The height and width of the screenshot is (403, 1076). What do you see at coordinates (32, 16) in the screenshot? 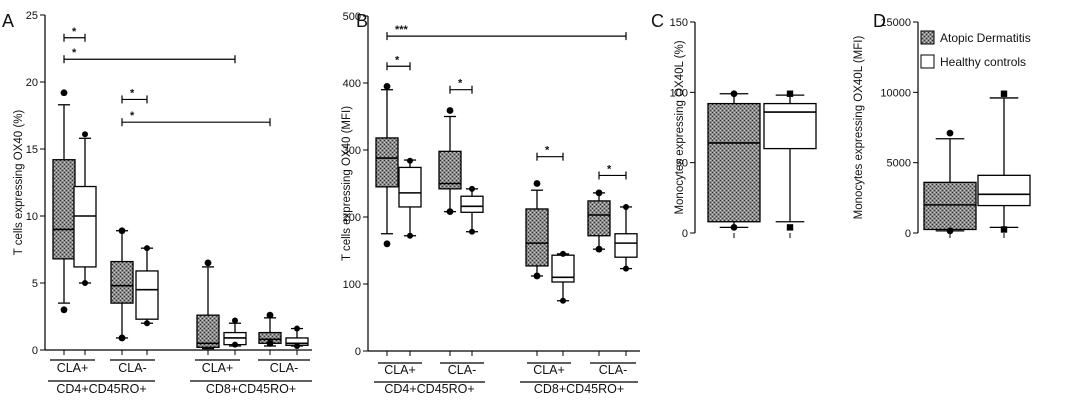
I see `y-tick-label: 25` at bounding box center [32, 16].